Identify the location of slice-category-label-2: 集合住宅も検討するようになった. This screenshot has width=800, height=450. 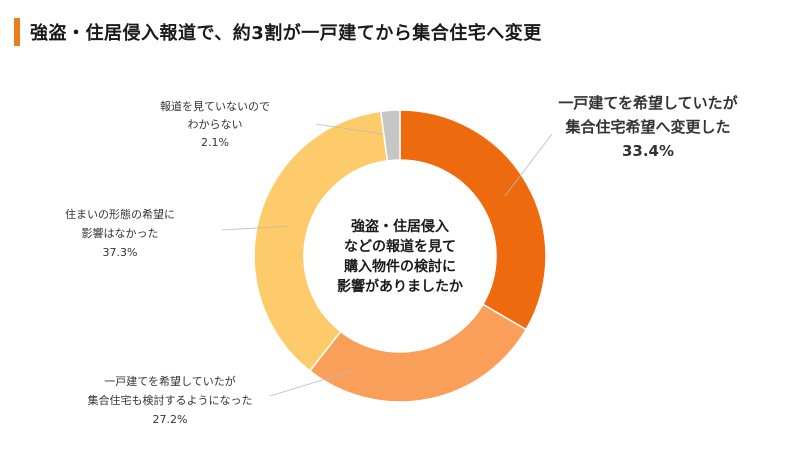
(170, 400).